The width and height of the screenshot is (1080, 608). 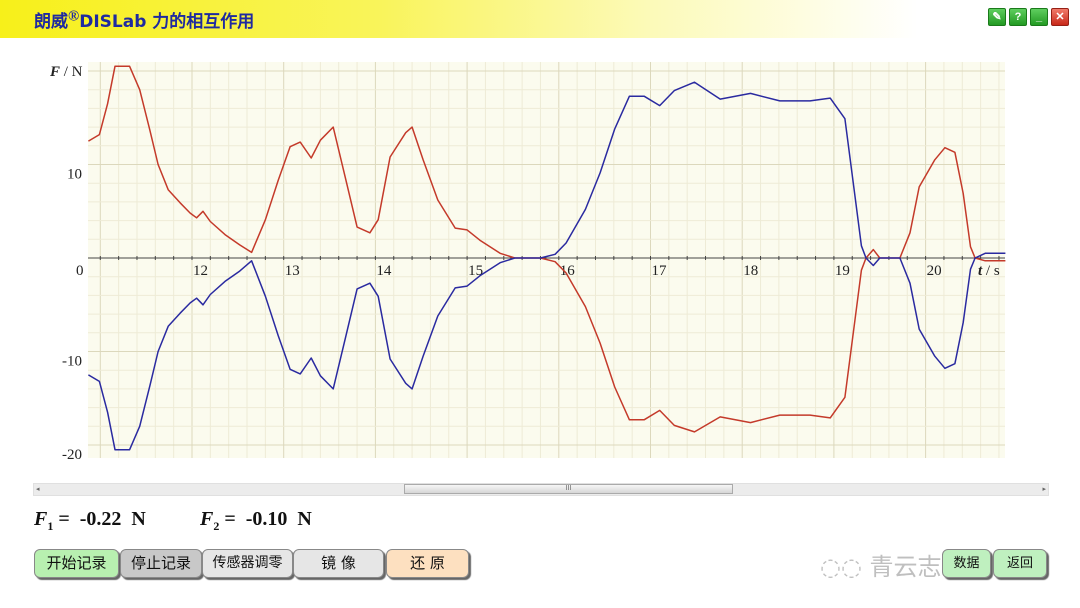 I want to click on stop-recording-button: 停止记录, so click(x=161, y=563).